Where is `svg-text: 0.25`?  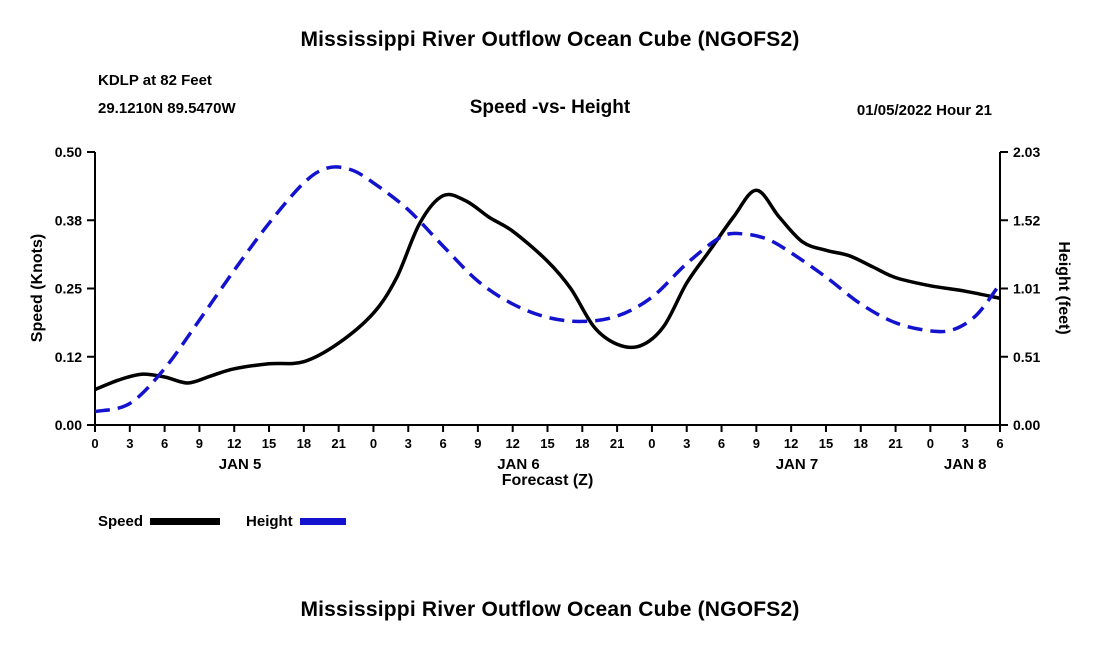 svg-text: 0.25 is located at coordinates (68, 289).